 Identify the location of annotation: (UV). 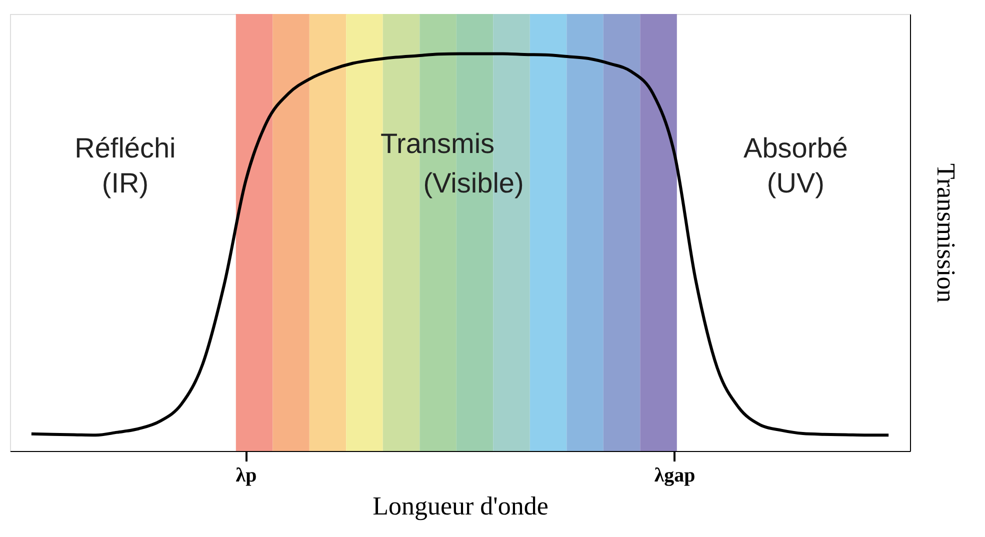
(795, 182).